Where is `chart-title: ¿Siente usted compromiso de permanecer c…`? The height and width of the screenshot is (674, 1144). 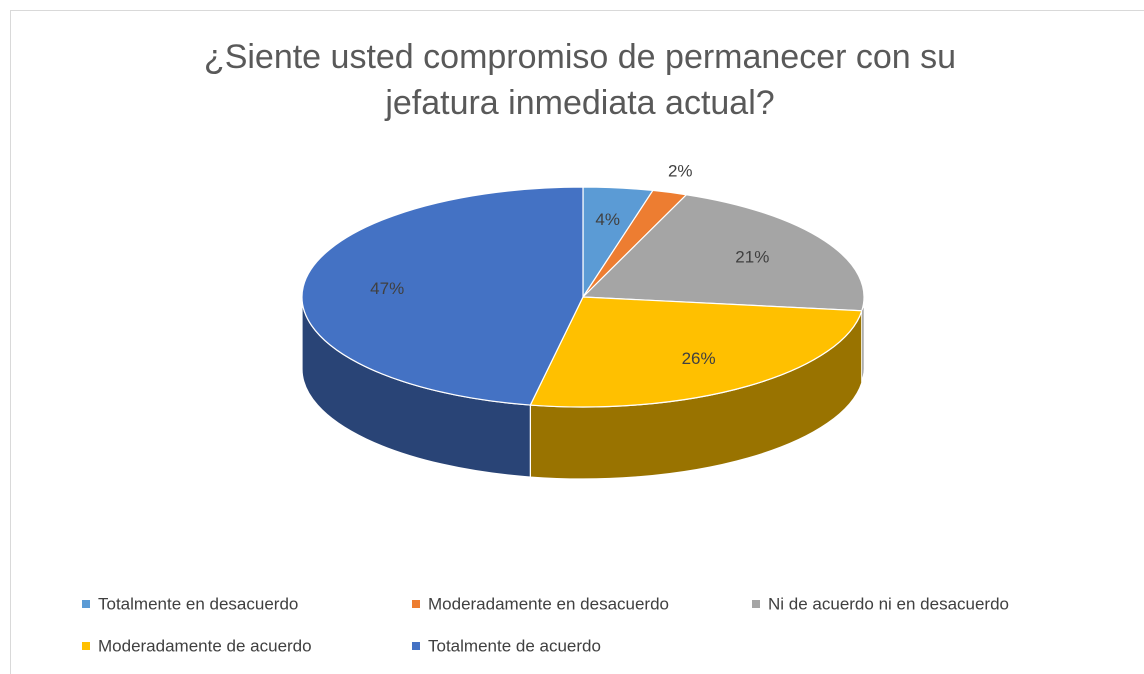
chart-title: ¿Siente usted compromiso de permanecer c… is located at coordinates (580, 80).